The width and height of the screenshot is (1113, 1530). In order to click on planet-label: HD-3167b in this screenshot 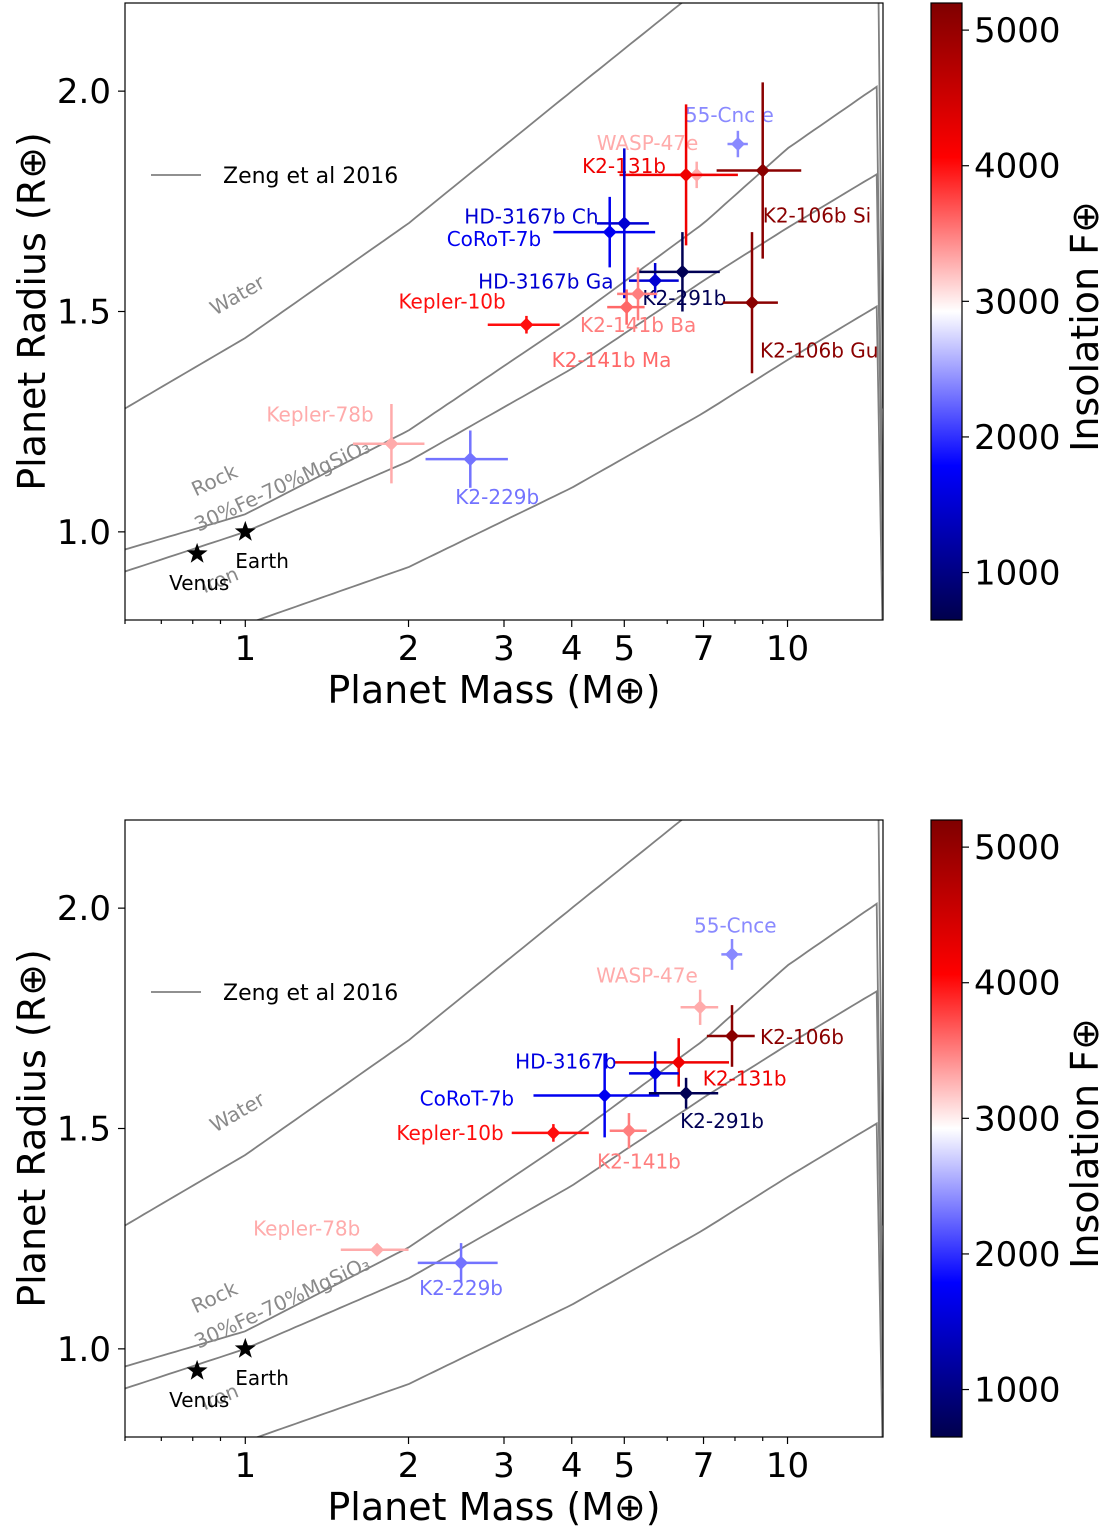, I will do `click(565, 1061)`.